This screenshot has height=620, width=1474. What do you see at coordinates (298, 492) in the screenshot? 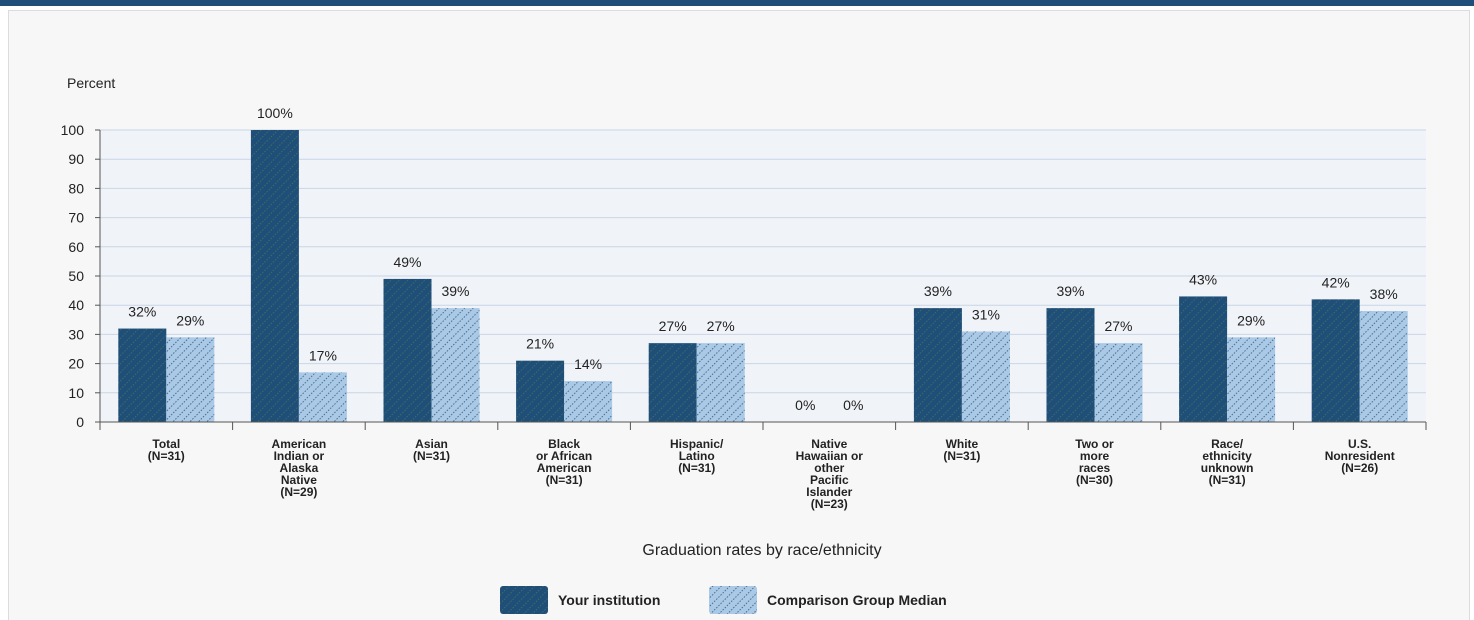
I see `category-label: (N=29)` at bounding box center [298, 492].